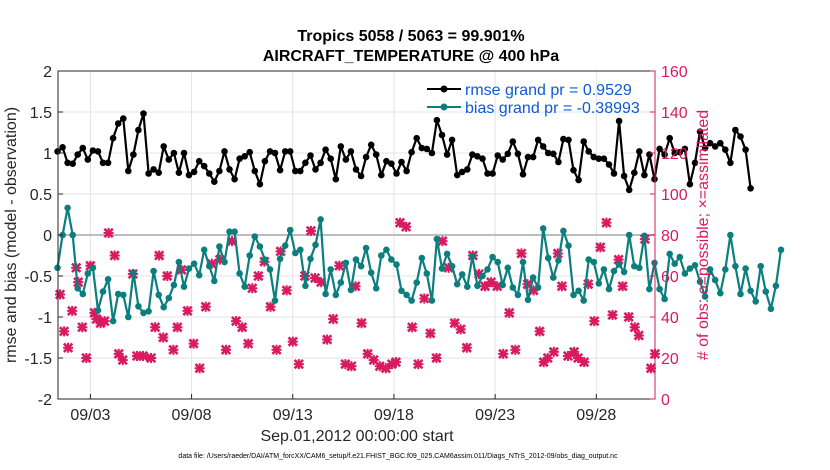  Describe the element at coordinates (192, 415) in the screenshot. I see `x-tick-label: 09/08` at that location.